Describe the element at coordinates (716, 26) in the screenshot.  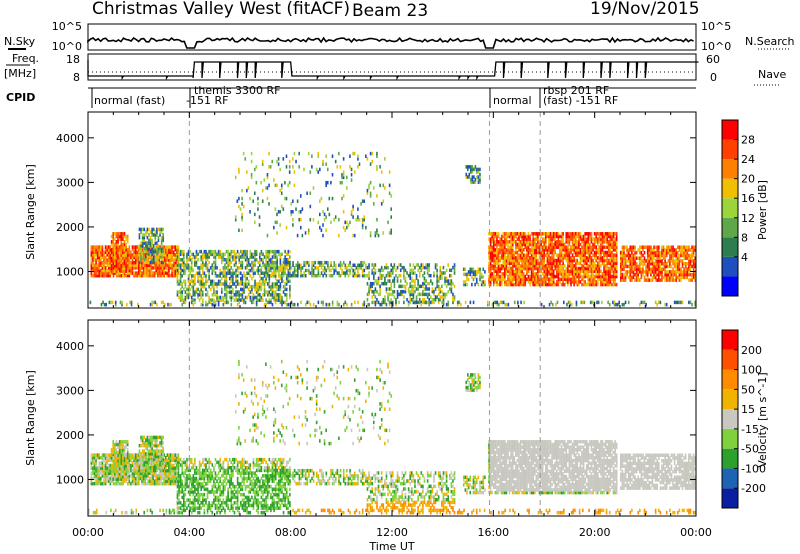
I see `nsearch-tick-top: 10^5` at that location.